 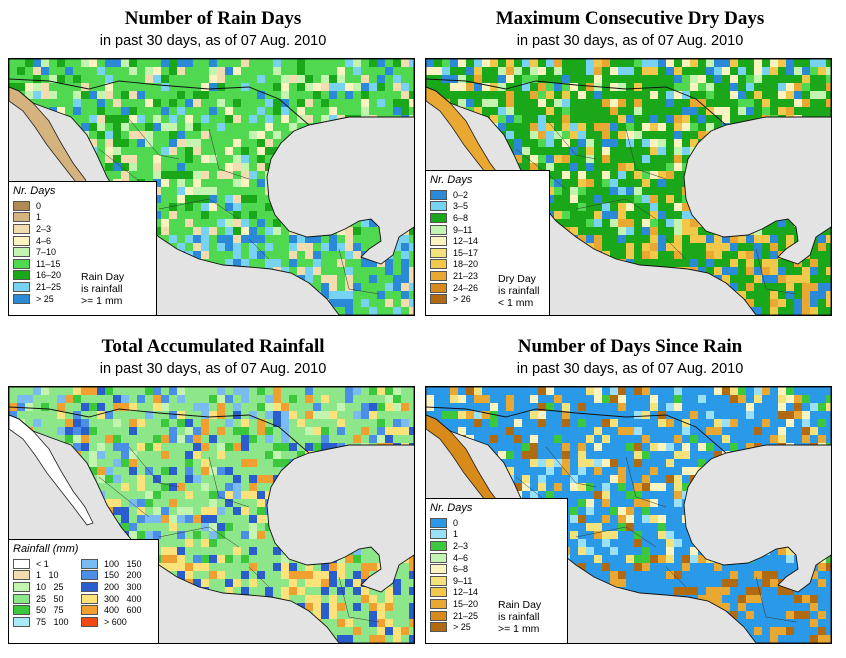 What do you see at coordinates (466, 615) in the screenshot?
I see `legend-label: 21–25` at bounding box center [466, 615].